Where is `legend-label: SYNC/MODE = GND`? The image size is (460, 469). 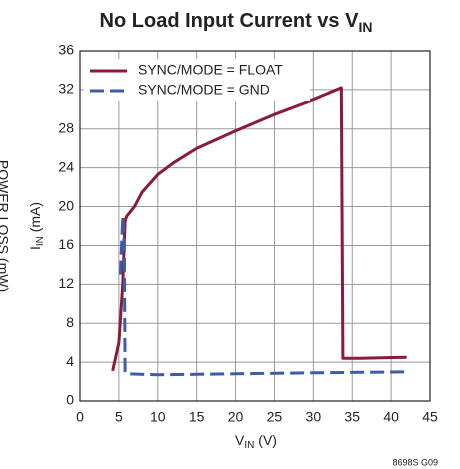 legend-label: SYNC/MODE = GND is located at coordinates (204, 90).